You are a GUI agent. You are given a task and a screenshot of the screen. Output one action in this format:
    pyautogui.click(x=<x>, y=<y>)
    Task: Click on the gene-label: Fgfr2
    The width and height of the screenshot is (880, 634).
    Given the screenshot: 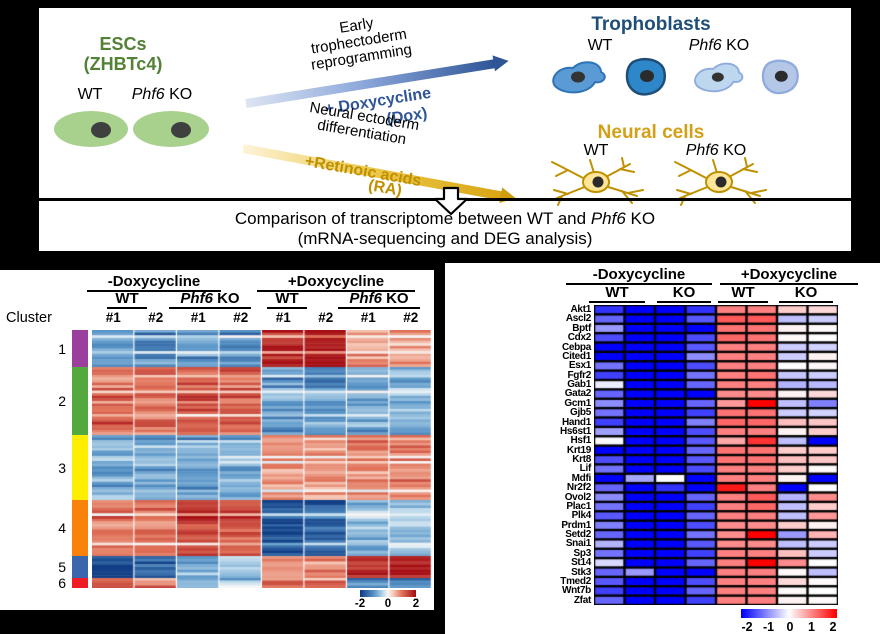 What is the action you would take?
    pyautogui.click(x=579, y=375)
    